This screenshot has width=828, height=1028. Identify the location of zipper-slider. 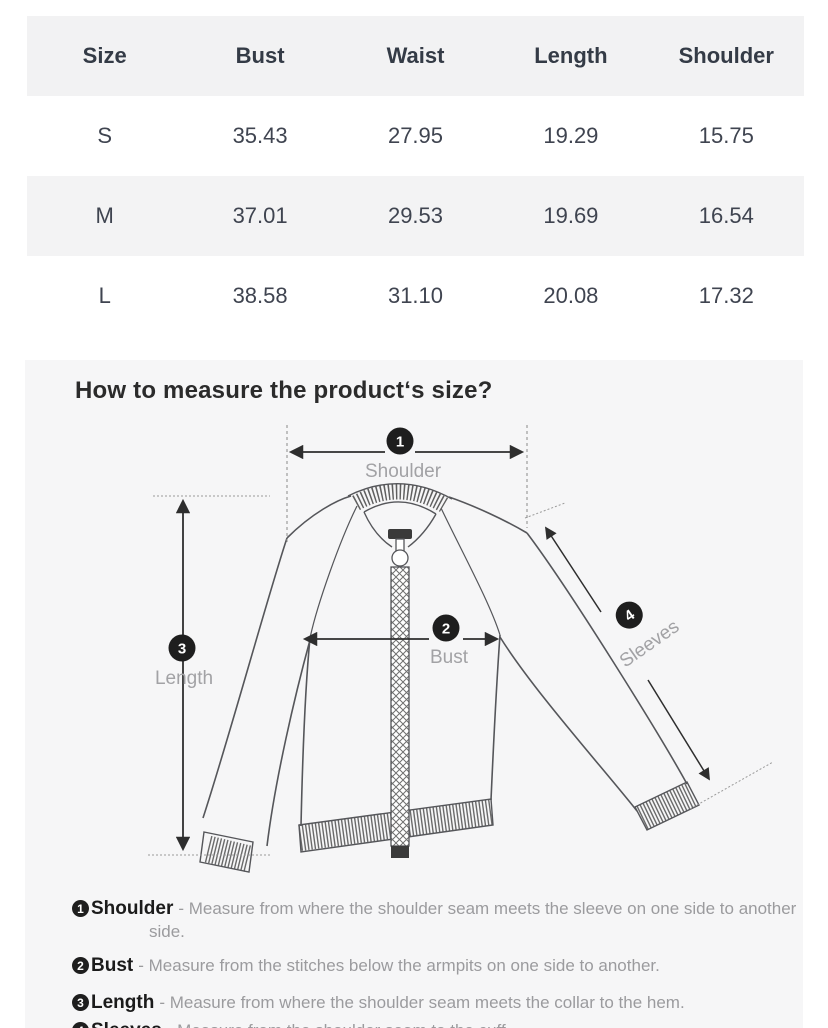
(400, 534).